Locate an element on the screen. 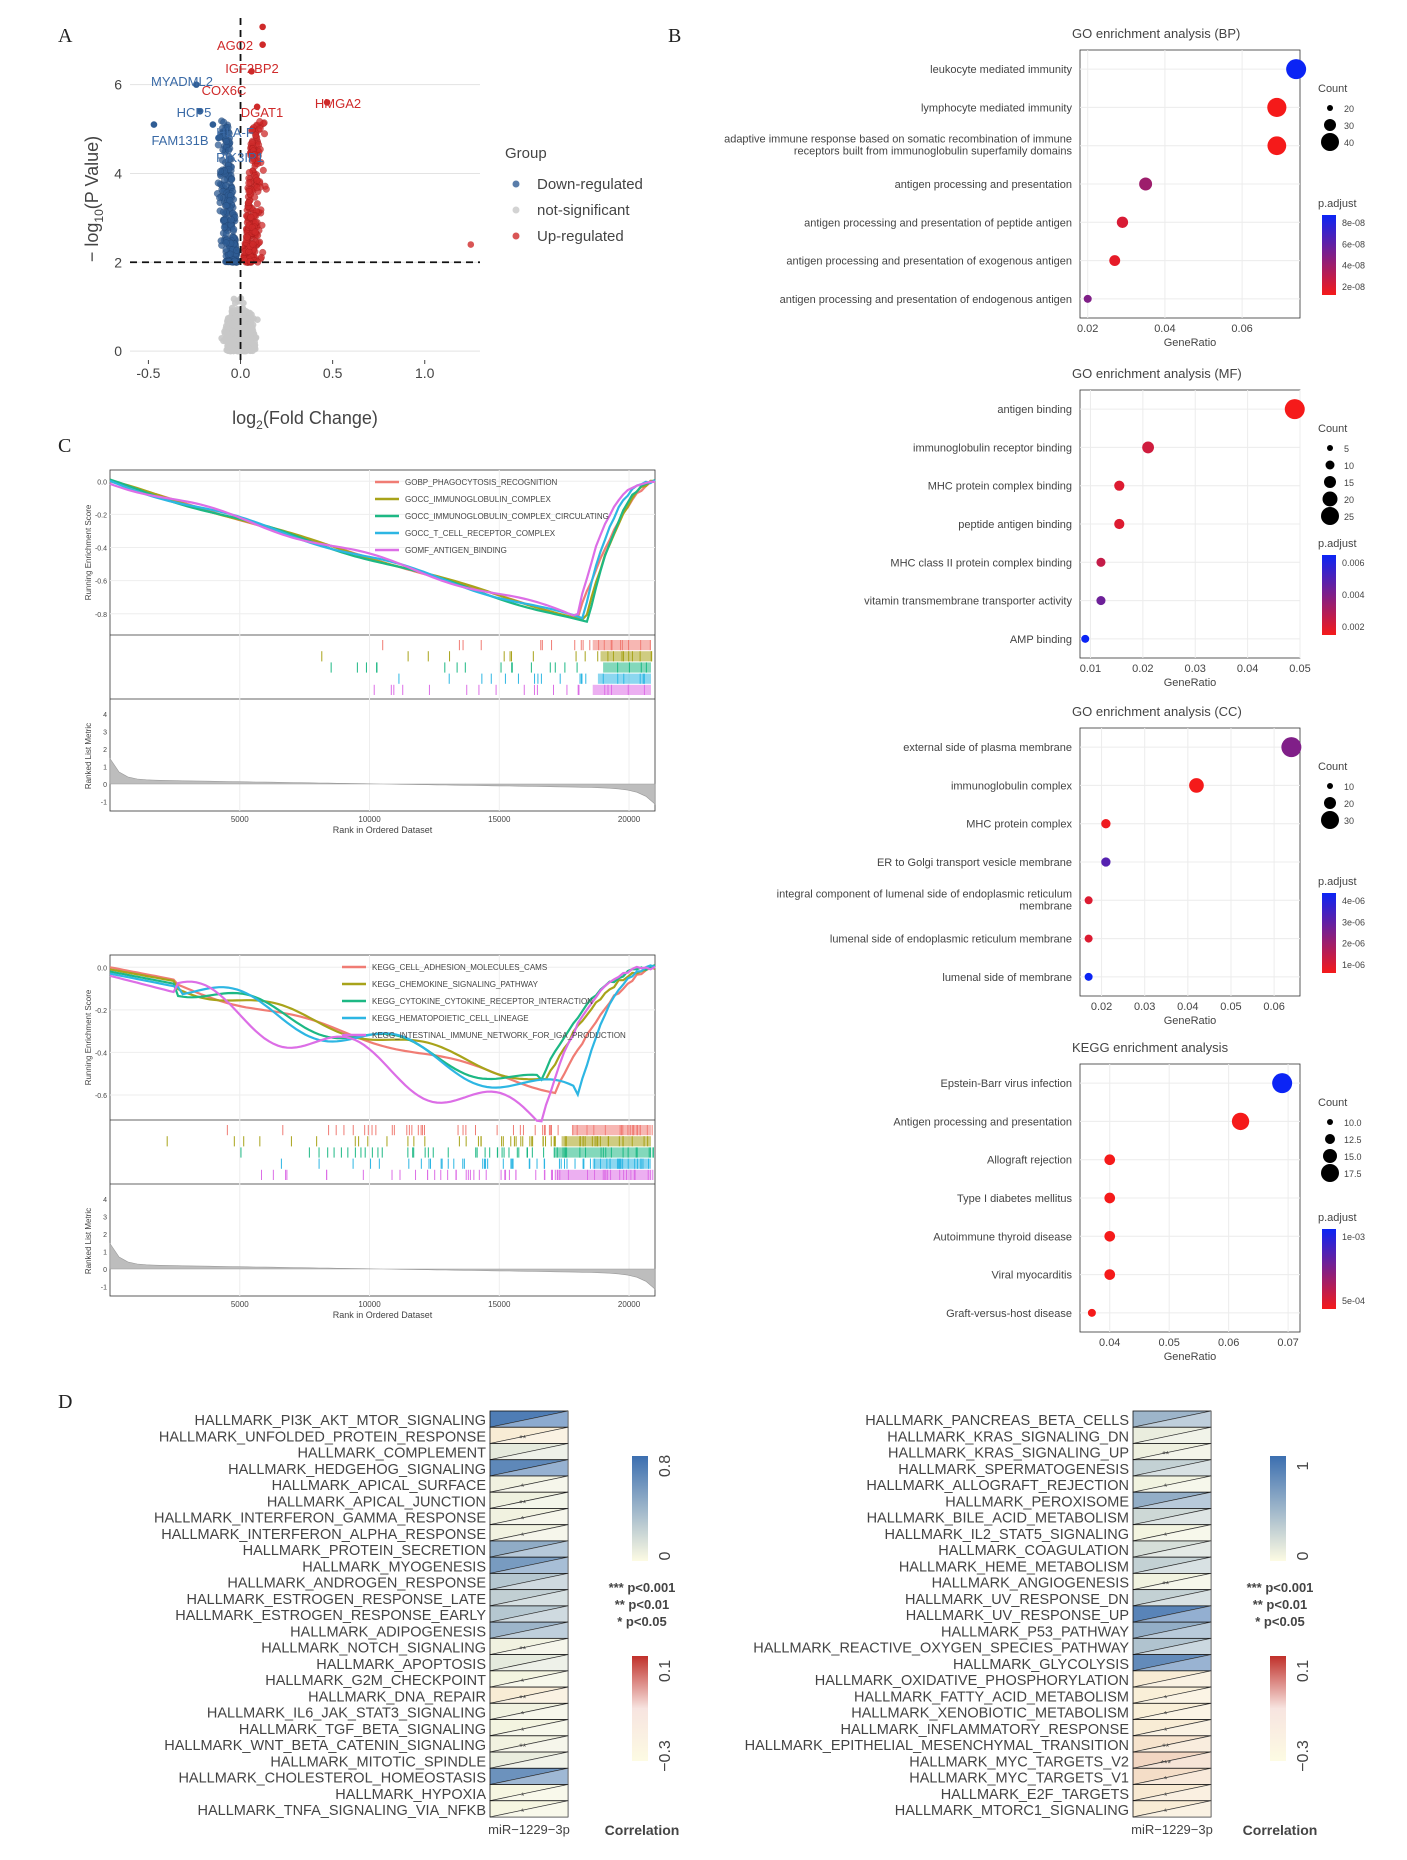  gsea-ytick-label: -0.6 is located at coordinates (101, 1096).